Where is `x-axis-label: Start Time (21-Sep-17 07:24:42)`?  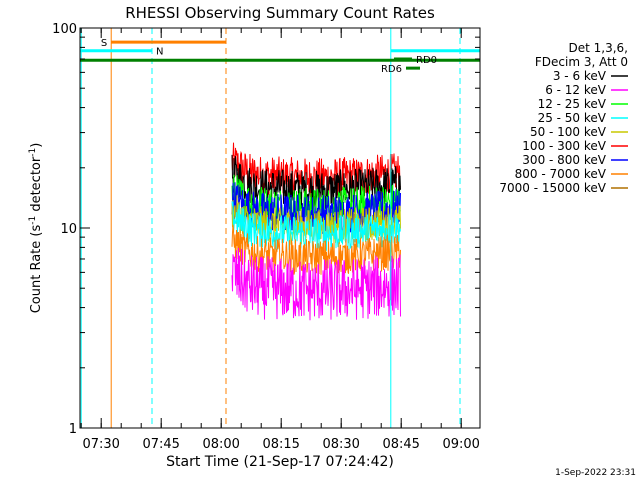 x-axis-label: Start Time (21-Sep-17 07:24:42) is located at coordinates (280, 462).